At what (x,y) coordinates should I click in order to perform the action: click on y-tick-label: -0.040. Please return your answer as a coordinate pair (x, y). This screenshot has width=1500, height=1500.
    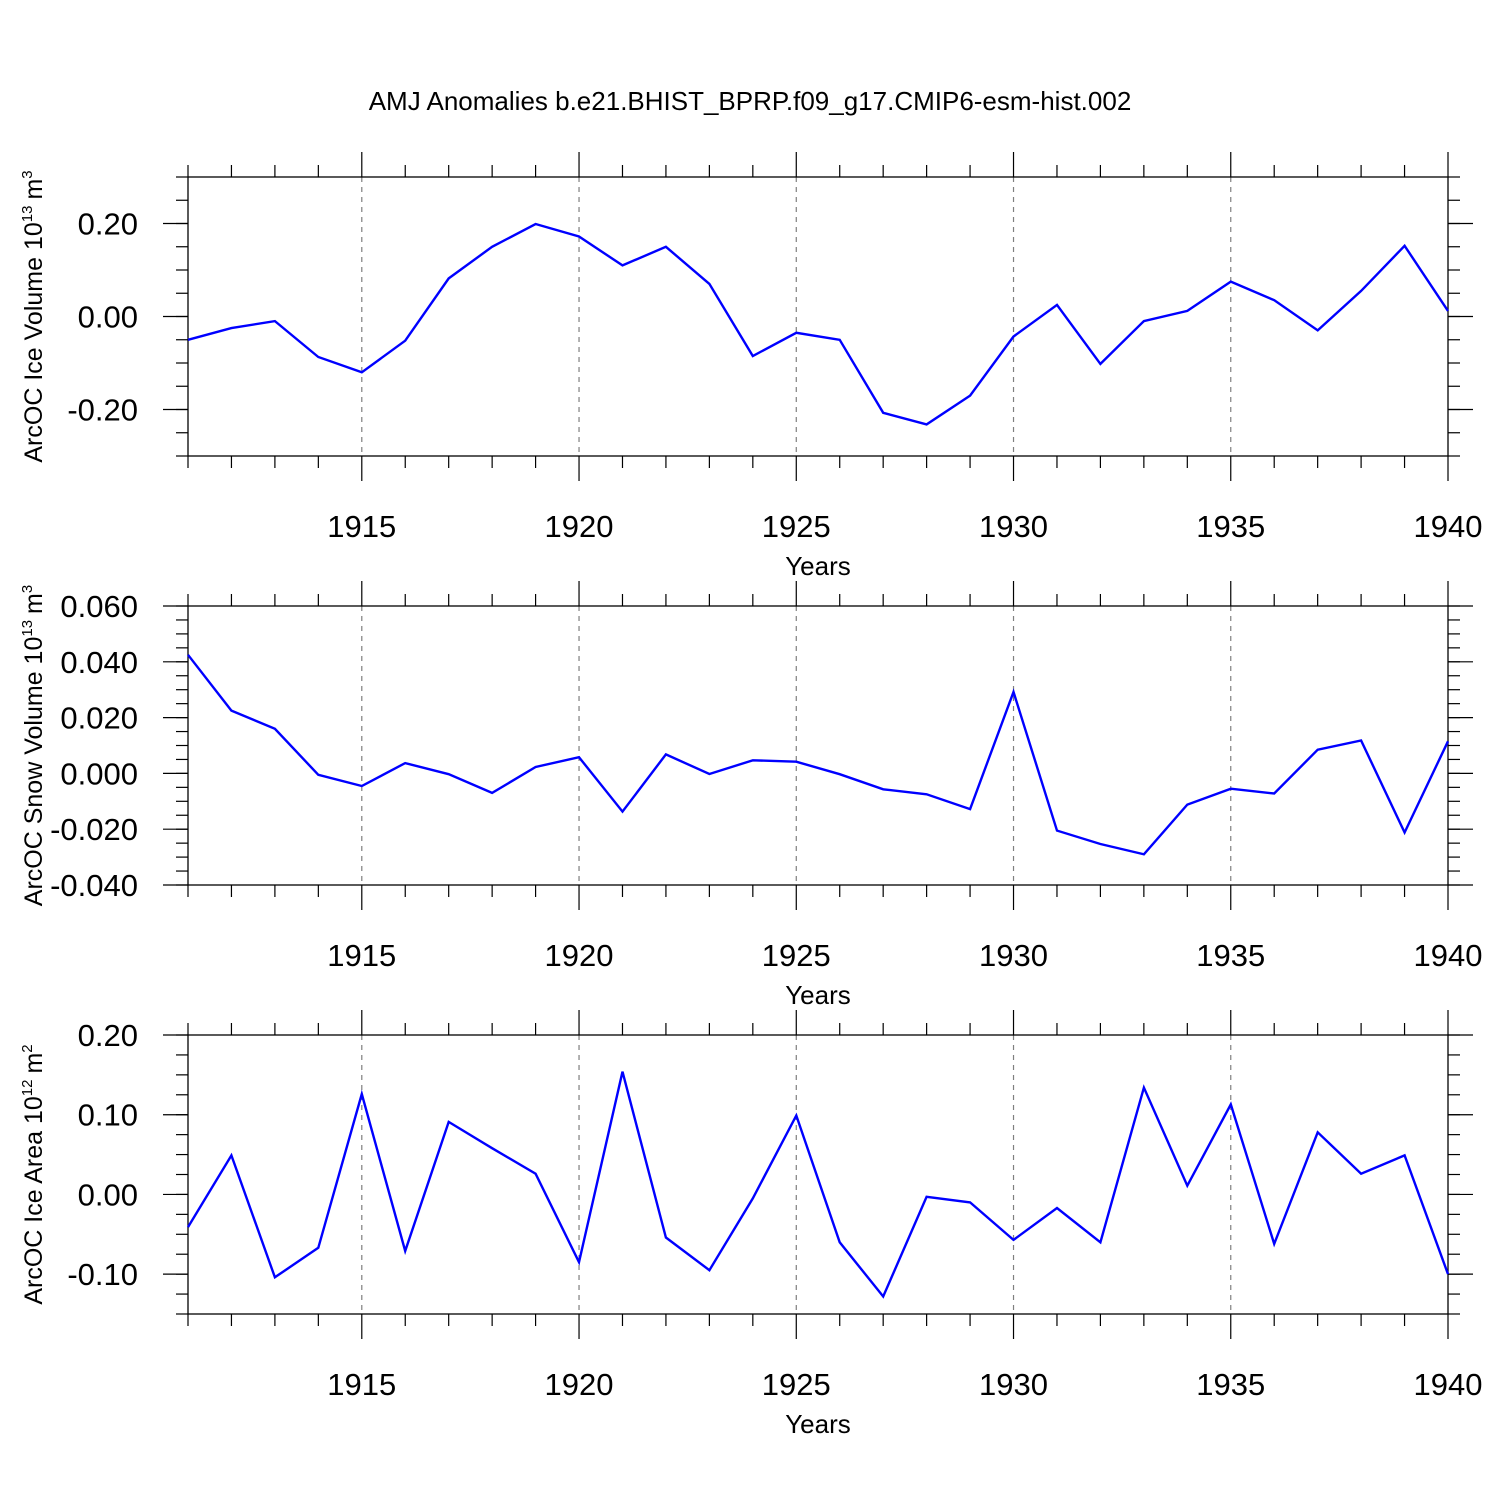
    Looking at the image, I should click on (94, 885).